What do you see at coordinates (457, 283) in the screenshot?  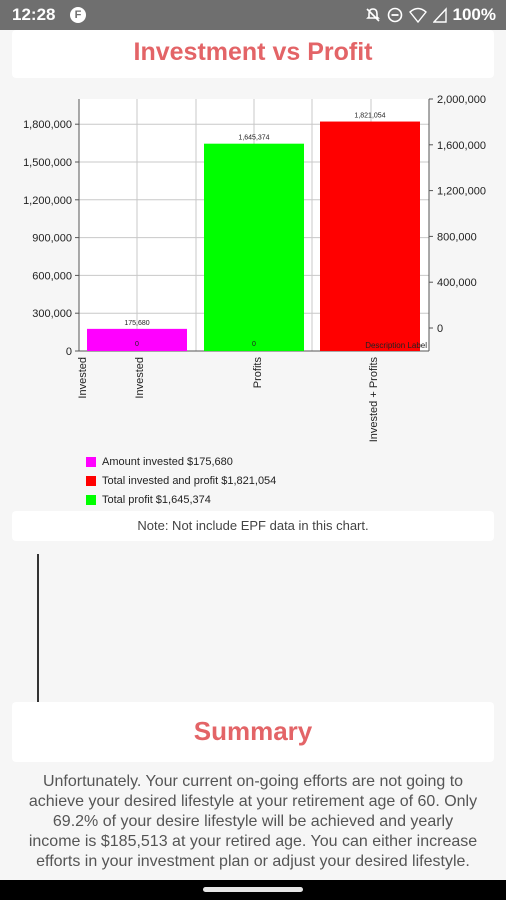 I see `right-axis-tick-label: 400,000` at bounding box center [457, 283].